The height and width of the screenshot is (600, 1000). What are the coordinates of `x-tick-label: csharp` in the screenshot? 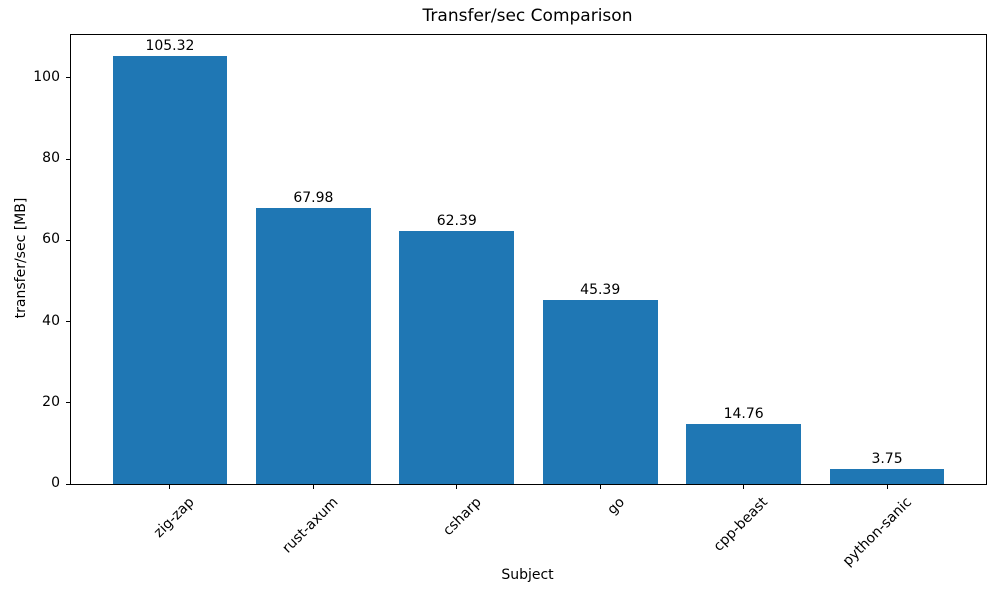 It's located at (462, 516).